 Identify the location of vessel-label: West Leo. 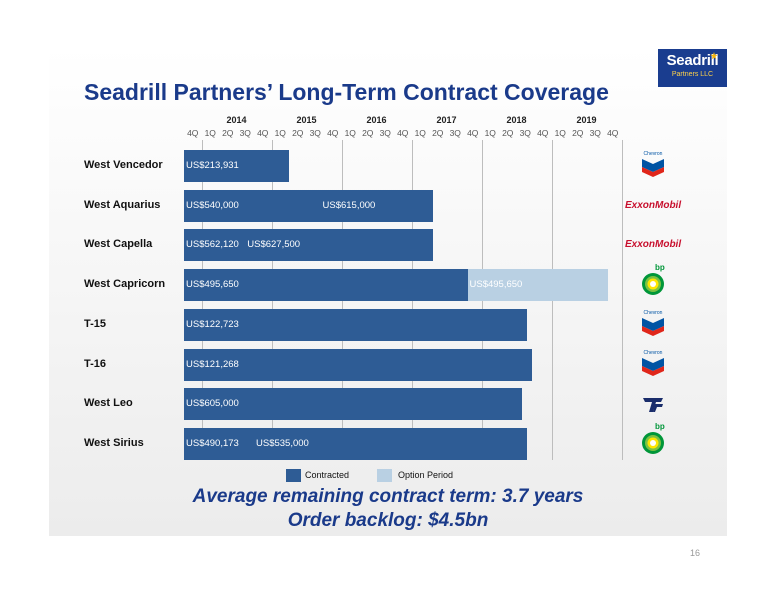
(108, 403).